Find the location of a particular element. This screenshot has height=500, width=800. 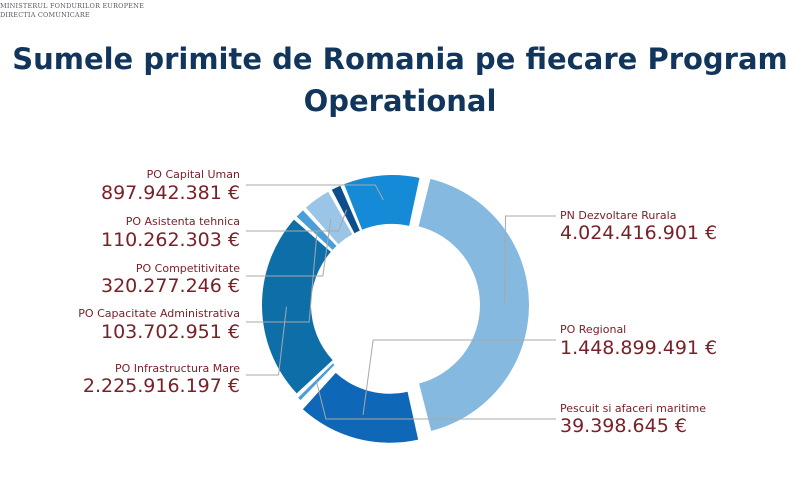

slice-value-po-capacitate-administrativa: 103.702.951 € is located at coordinates (170, 332).